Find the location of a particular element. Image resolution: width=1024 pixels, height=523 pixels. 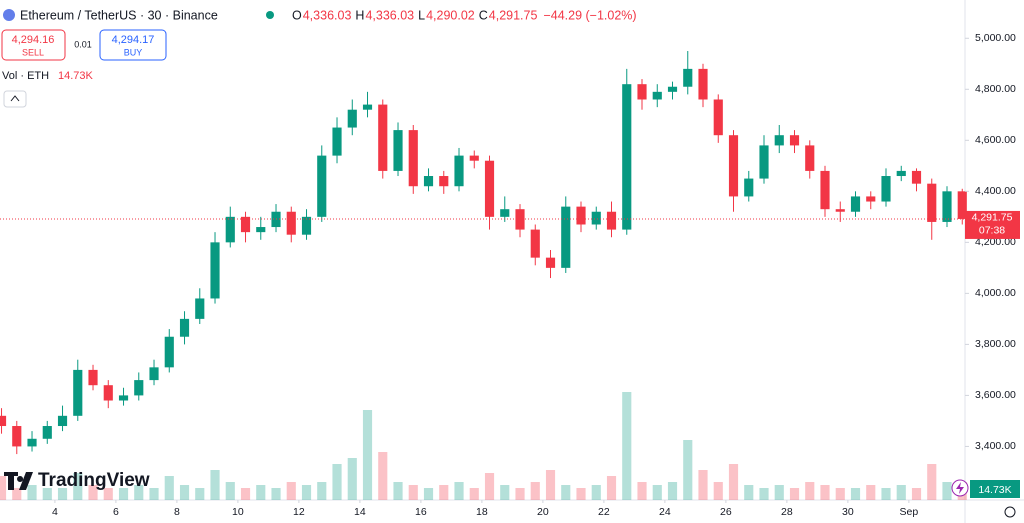

volume-legend-value: 14.73K is located at coordinates (76, 76).